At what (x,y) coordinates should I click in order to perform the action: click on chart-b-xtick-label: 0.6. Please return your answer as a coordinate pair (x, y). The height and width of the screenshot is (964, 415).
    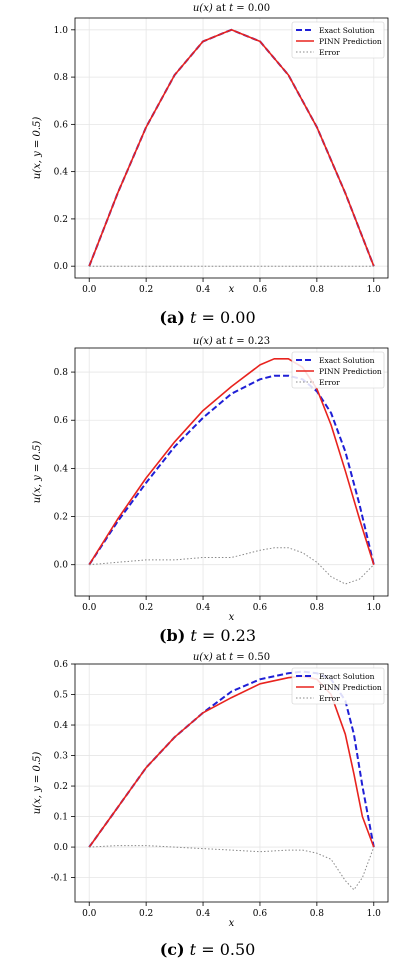
    Looking at the image, I should click on (260, 608).